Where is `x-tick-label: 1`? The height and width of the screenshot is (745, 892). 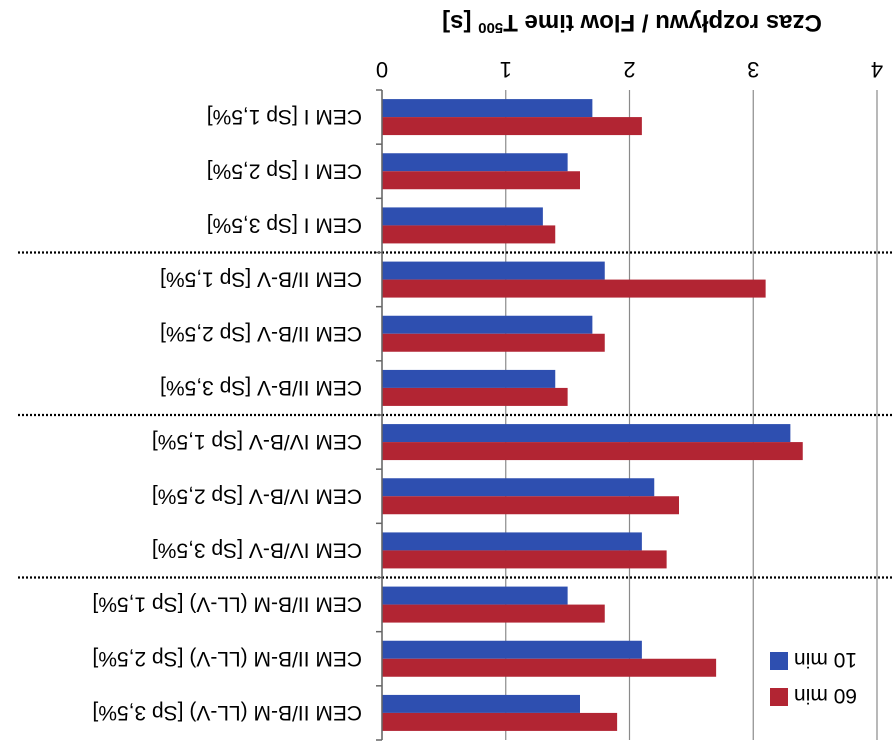 x-tick-label: 1 is located at coordinates (506, 69).